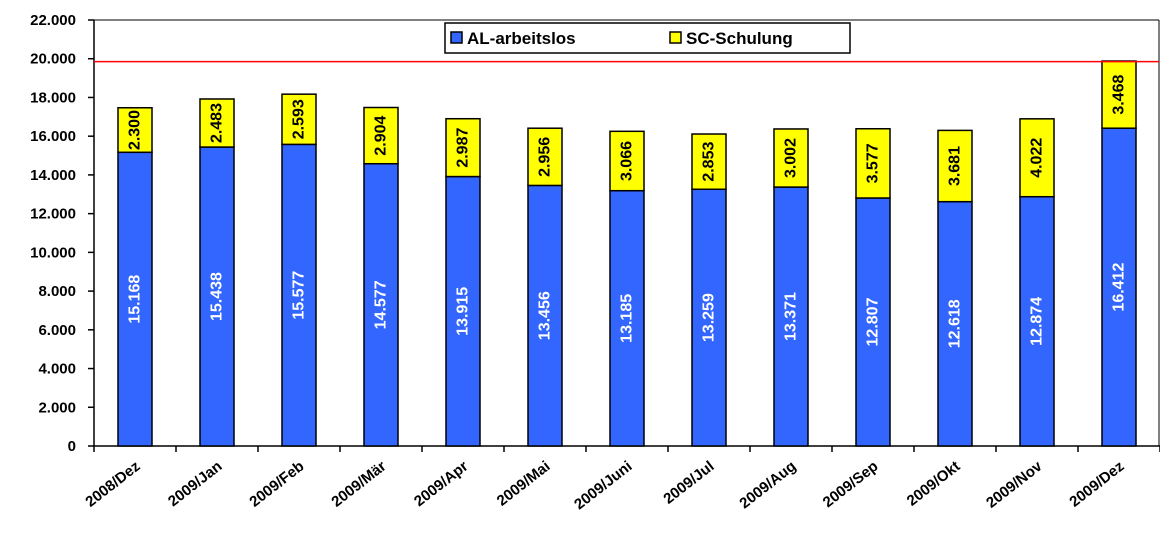 The height and width of the screenshot is (546, 1160). I want to click on data-label: 3.577, so click(873, 163).